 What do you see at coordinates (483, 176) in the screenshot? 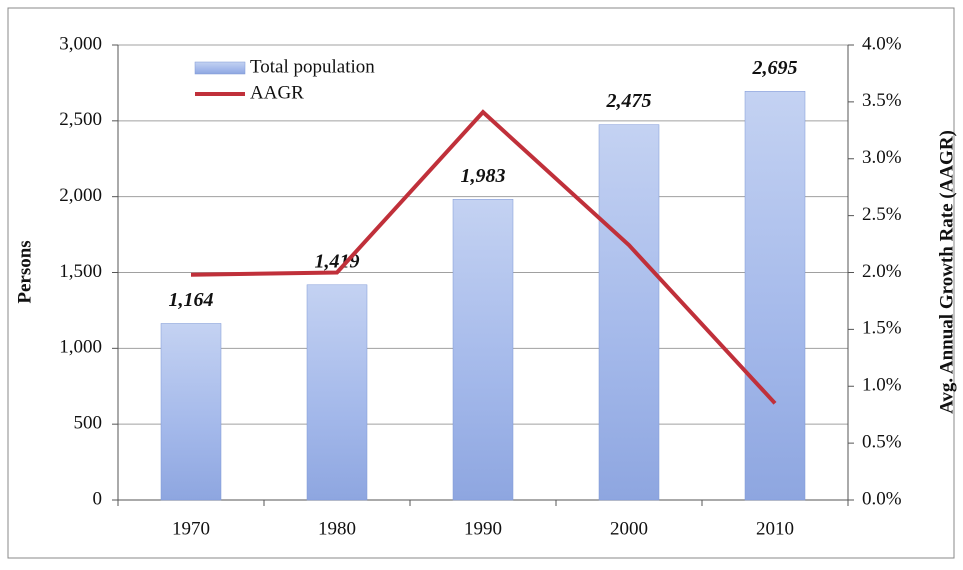
I see `data-label: 1,983` at bounding box center [483, 176].